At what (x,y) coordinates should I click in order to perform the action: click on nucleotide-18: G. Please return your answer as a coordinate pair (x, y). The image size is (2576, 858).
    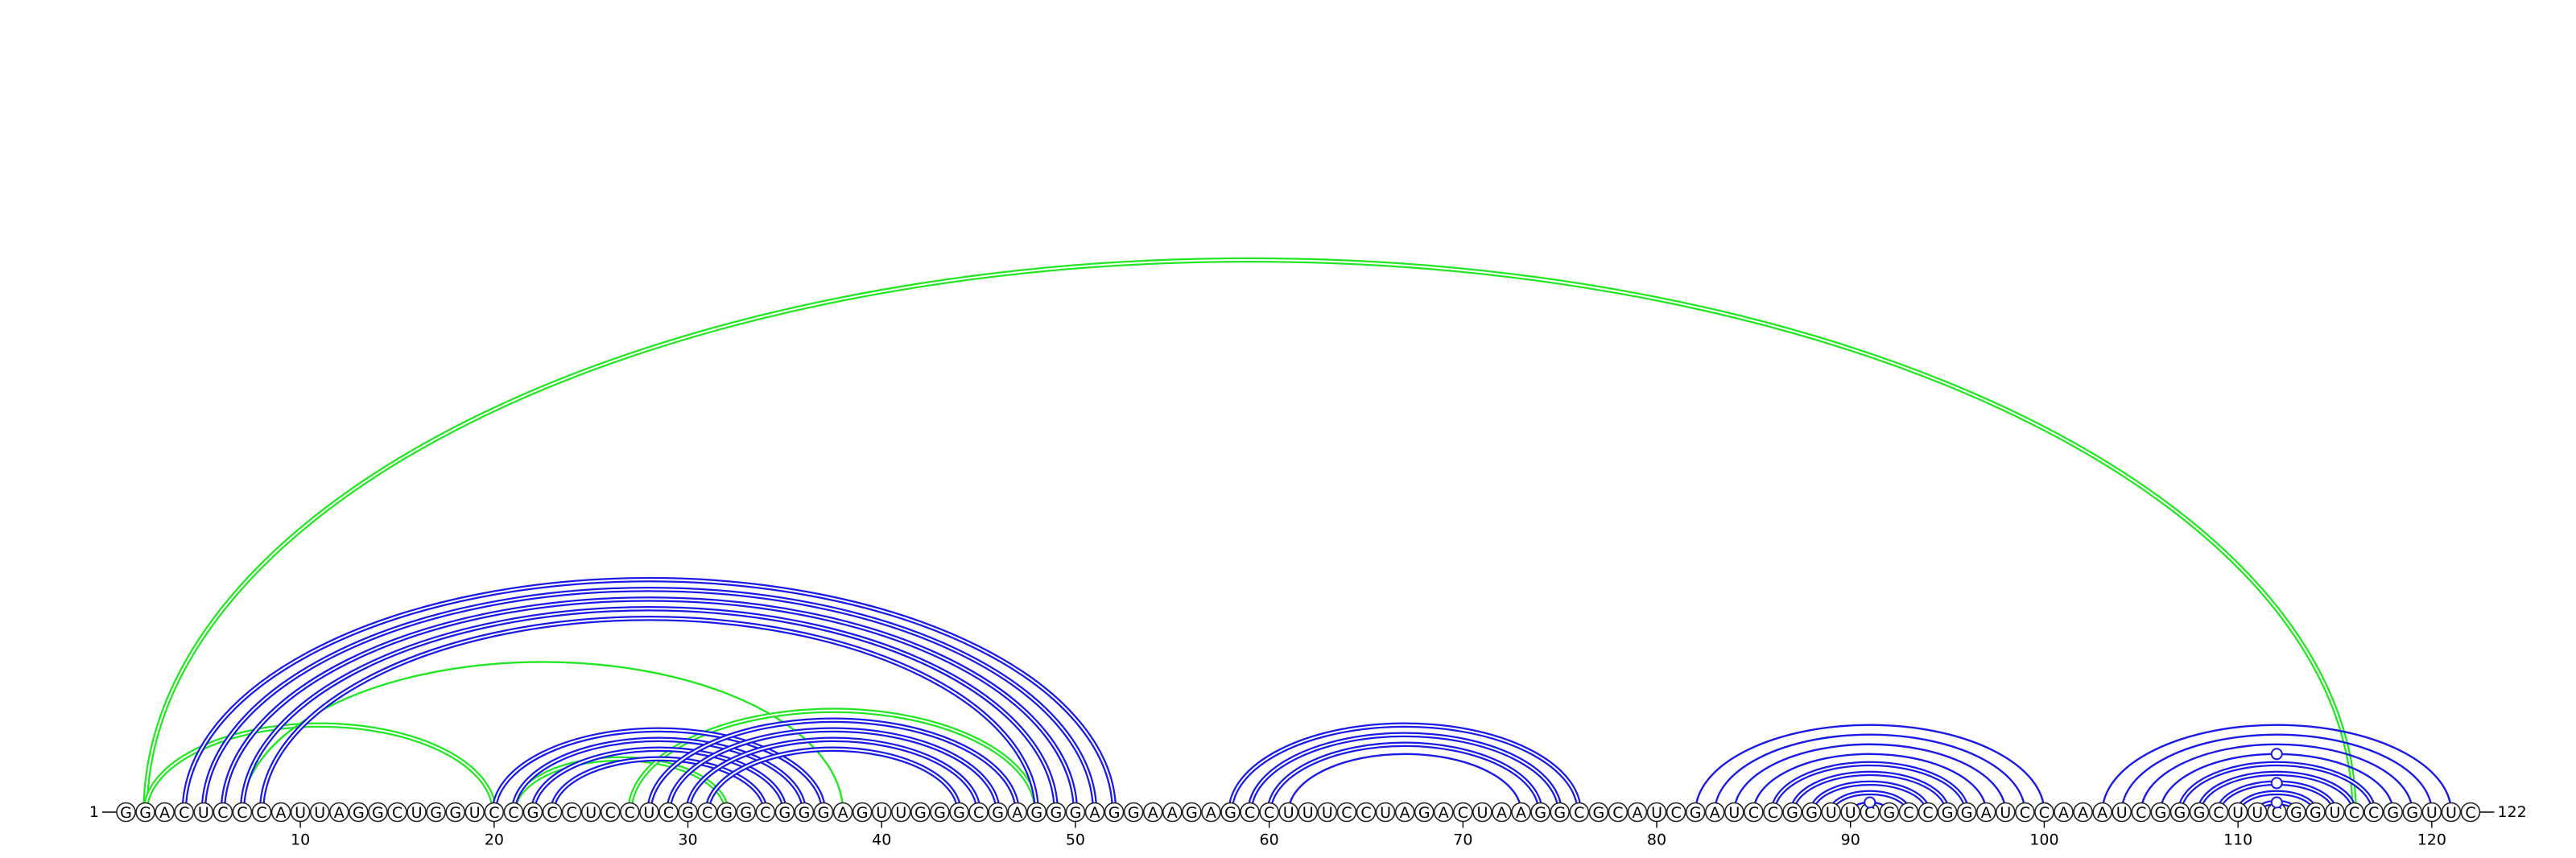
    Looking at the image, I should click on (455, 813).